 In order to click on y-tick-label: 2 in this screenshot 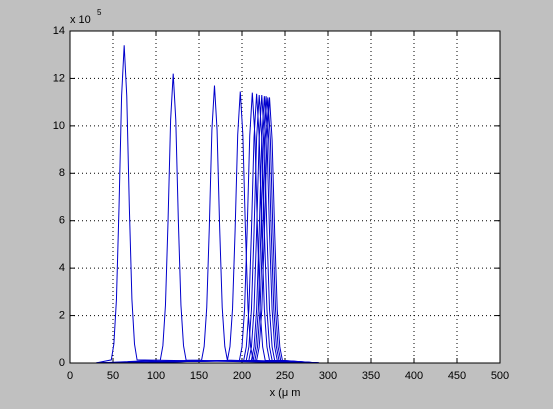, I will do `click(62, 315)`.